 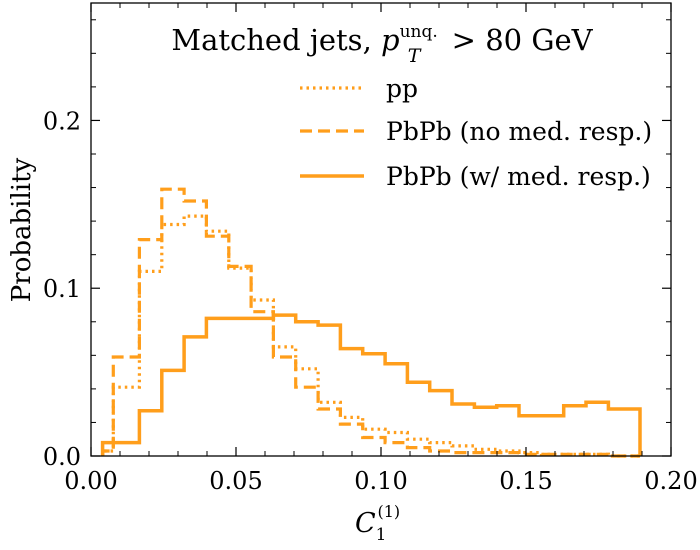 I want to click on chart-title: Matched jets, punq. T > 80 GeV, so click(x=382, y=44).